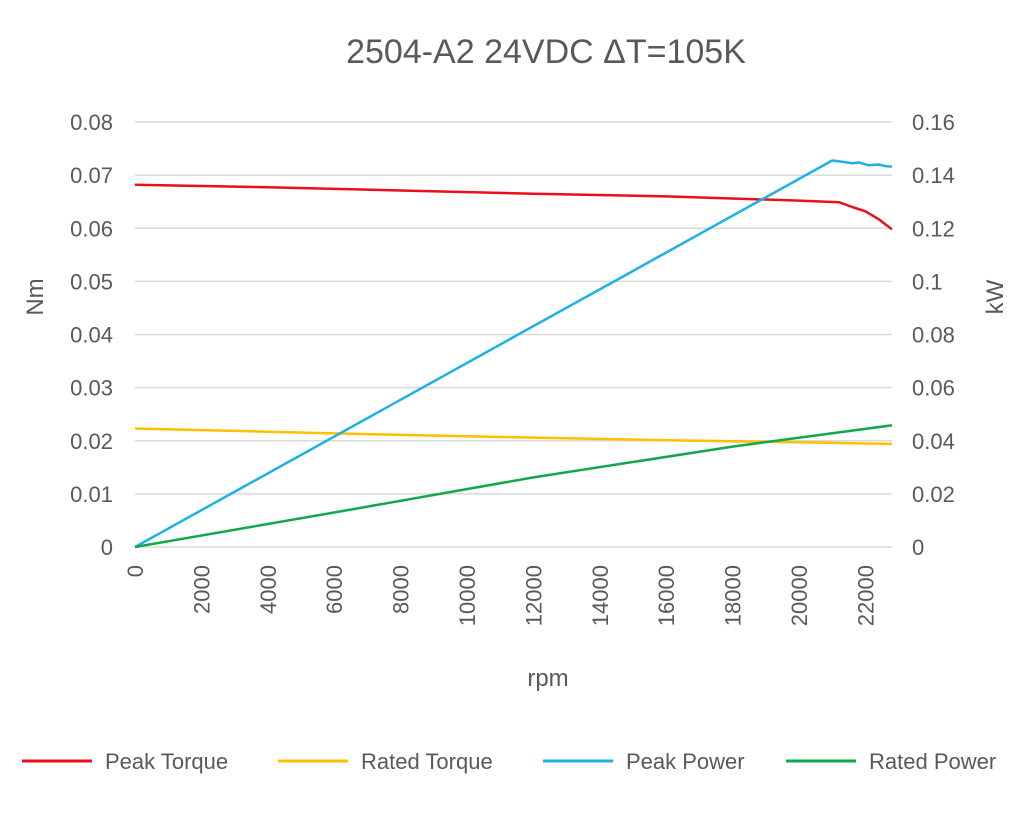  What do you see at coordinates (107, 547) in the screenshot?
I see `left-tick-label: 0` at bounding box center [107, 547].